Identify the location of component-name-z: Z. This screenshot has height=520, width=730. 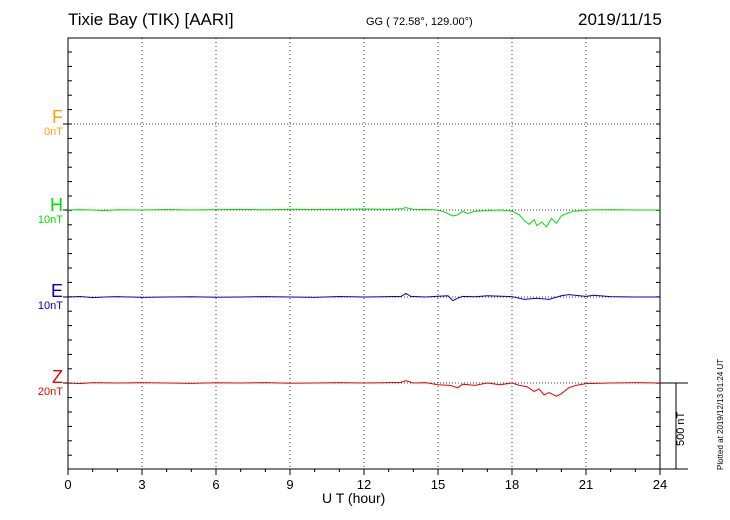
(57, 377).